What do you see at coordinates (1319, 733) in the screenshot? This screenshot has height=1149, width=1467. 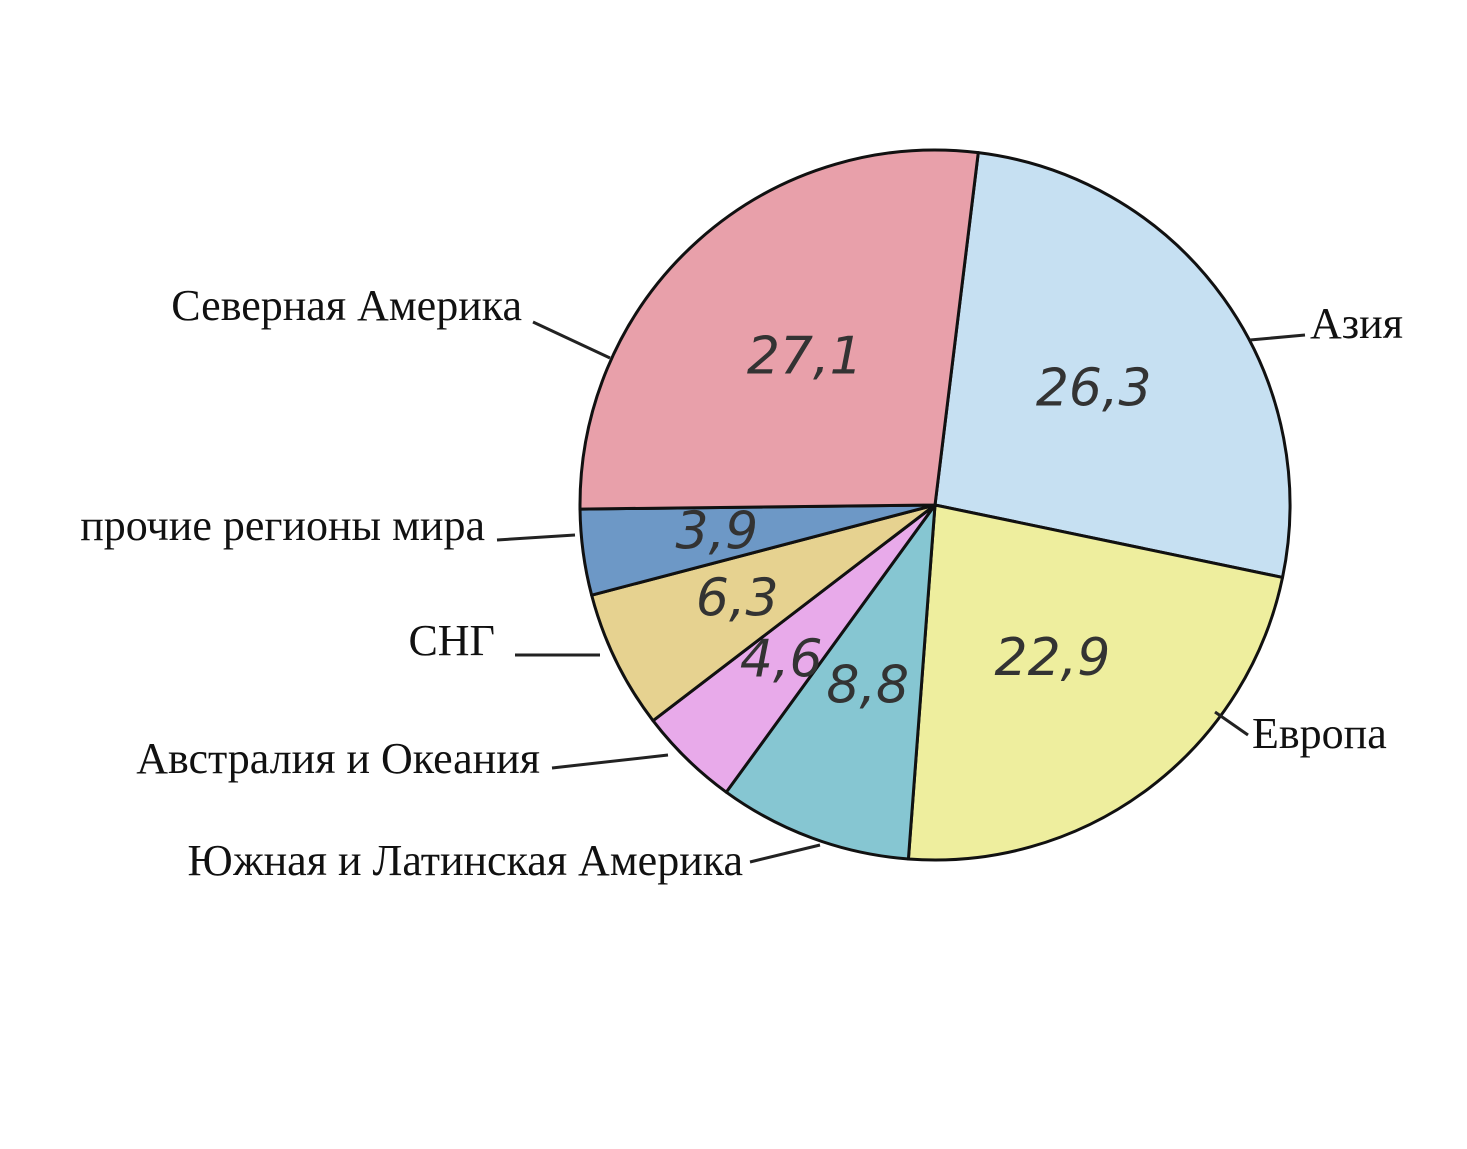 I see `category-label: Европа` at bounding box center [1319, 733].